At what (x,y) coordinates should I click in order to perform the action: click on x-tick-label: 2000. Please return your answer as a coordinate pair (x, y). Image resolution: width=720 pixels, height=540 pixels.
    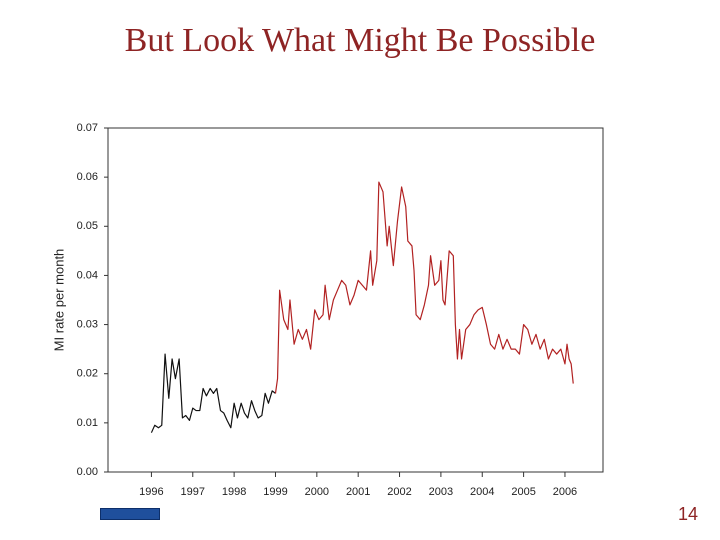
    Looking at the image, I should click on (317, 492).